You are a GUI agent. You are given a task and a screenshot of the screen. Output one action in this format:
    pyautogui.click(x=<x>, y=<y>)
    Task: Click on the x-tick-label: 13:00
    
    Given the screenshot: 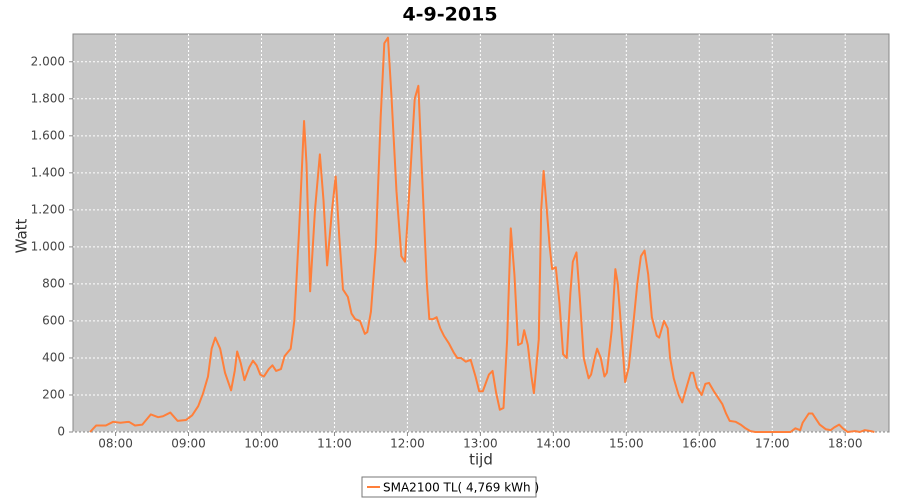 What is the action you would take?
    pyautogui.click(x=480, y=444)
    